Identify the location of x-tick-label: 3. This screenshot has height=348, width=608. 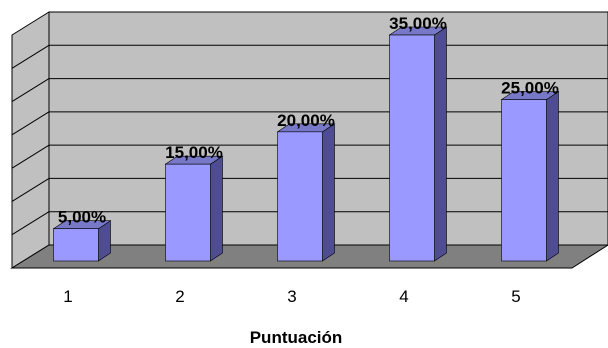
(291, 296).